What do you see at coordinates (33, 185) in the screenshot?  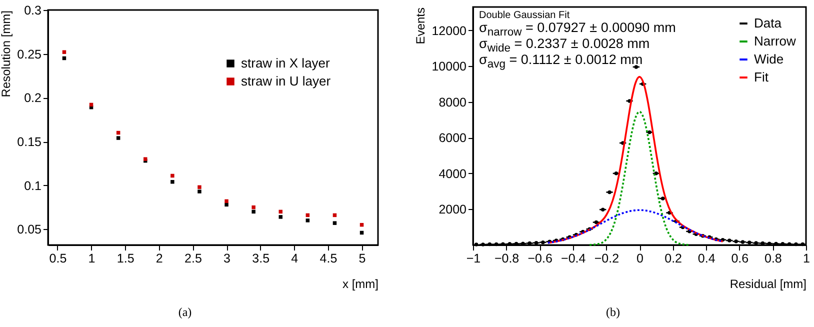 I see `y-tick-label: 0.1` at bounding box center [33, 185].